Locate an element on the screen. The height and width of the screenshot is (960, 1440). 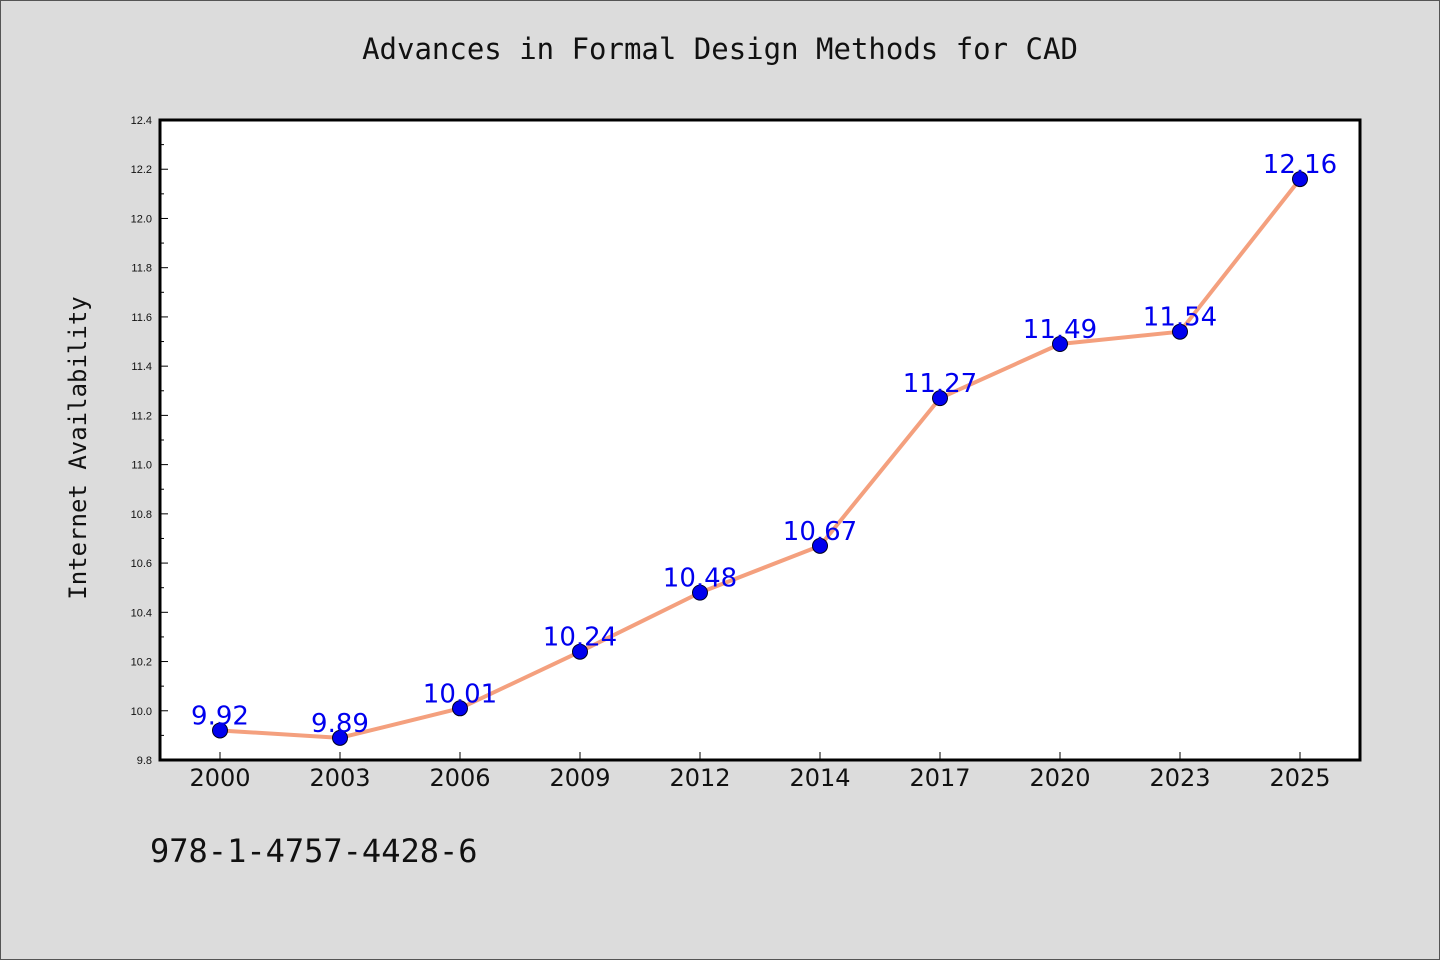
y-tick-label: 10.0 is located at coordinates (141, 712).